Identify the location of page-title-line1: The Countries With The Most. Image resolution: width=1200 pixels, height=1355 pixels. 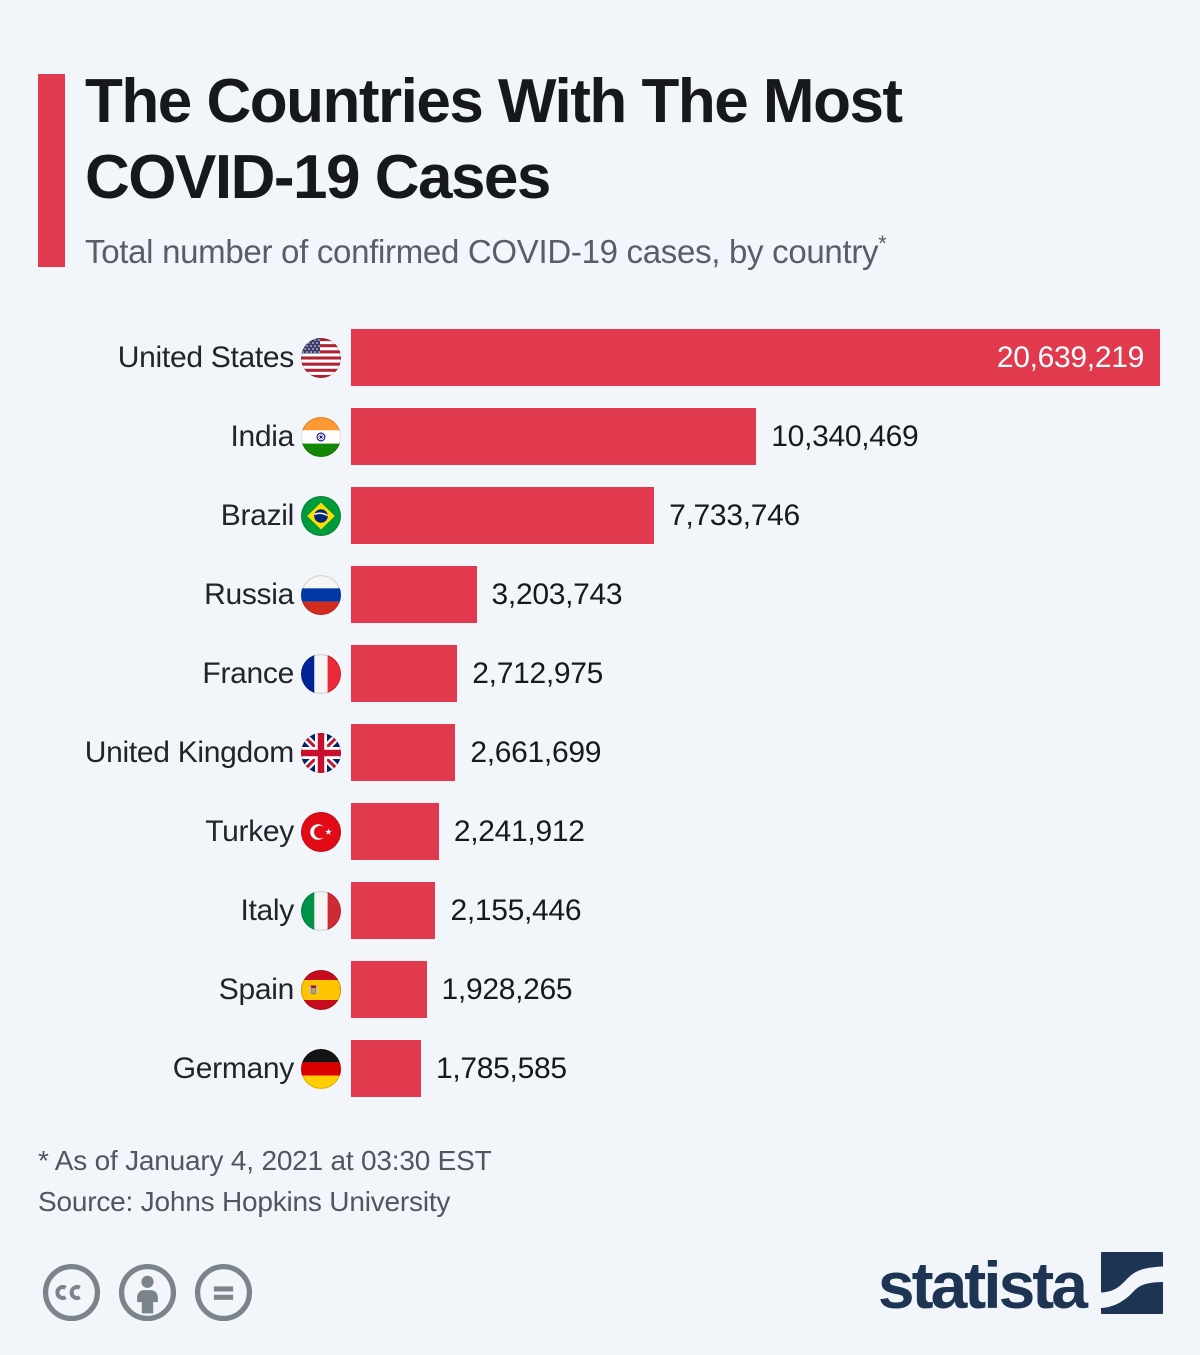
(494, 101).